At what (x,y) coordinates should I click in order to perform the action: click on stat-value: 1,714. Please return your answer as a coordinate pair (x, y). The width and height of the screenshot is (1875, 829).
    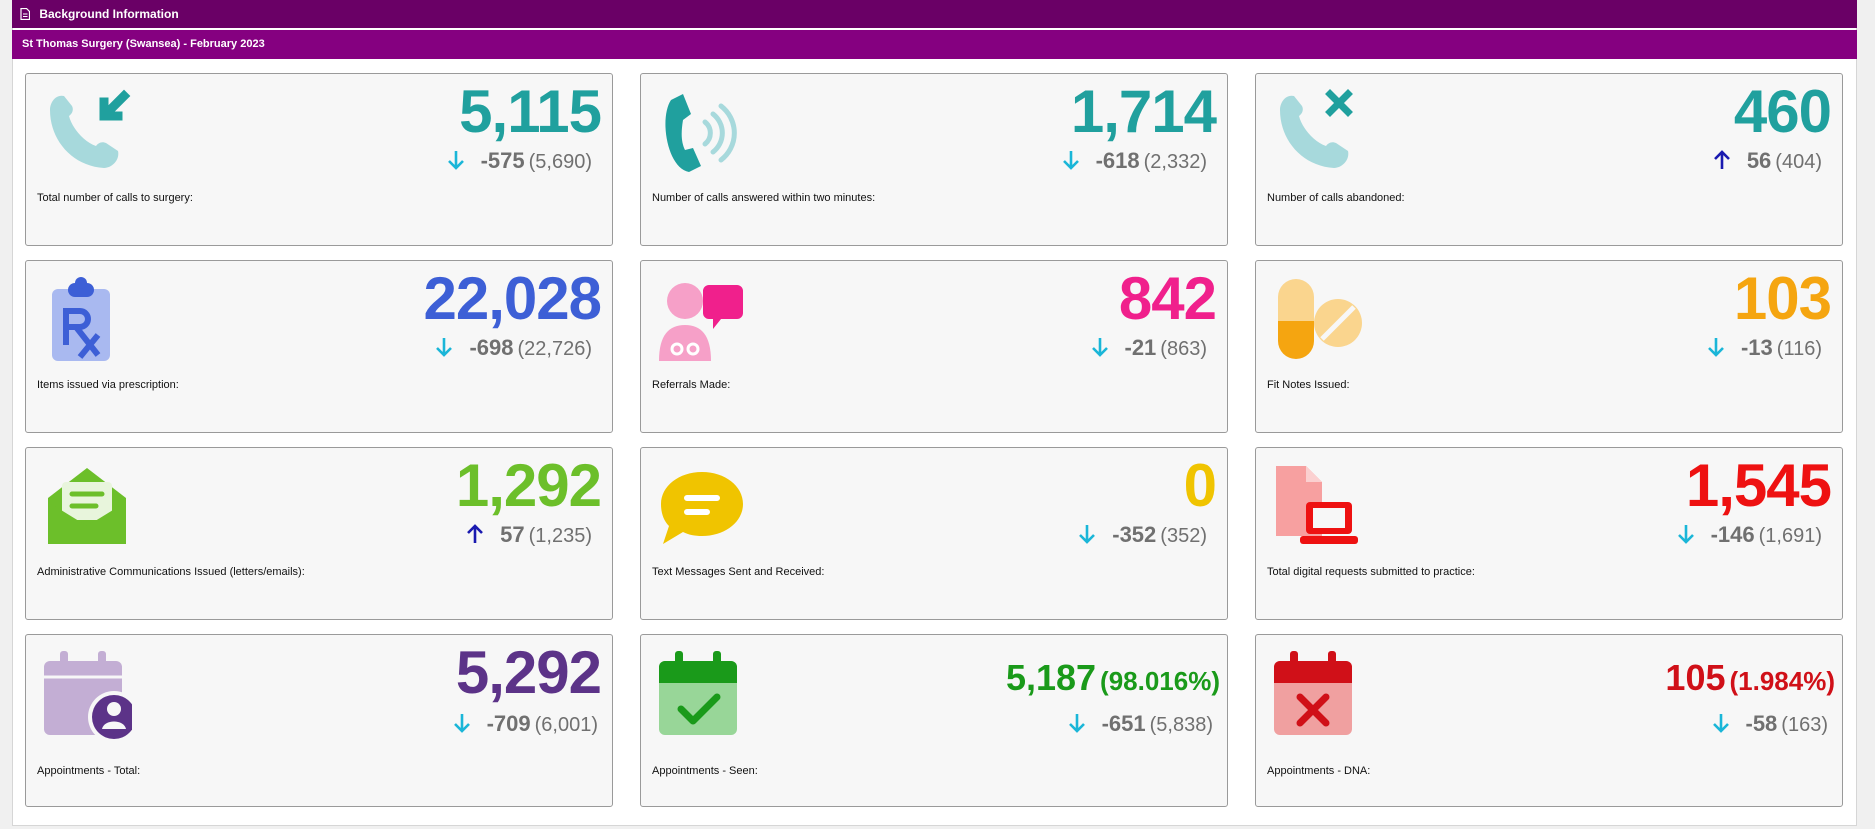
    Looking at the image, I should click on (1143, 111).